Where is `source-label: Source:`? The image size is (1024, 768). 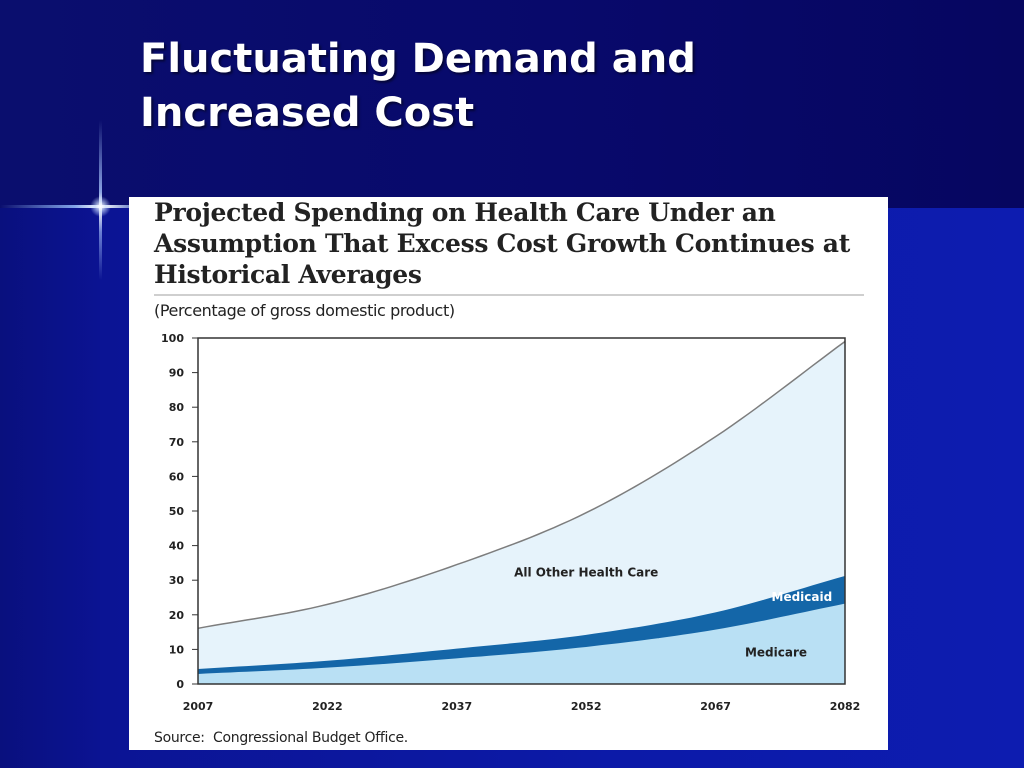
source-label: Source: is located at coordinates (179, 738).